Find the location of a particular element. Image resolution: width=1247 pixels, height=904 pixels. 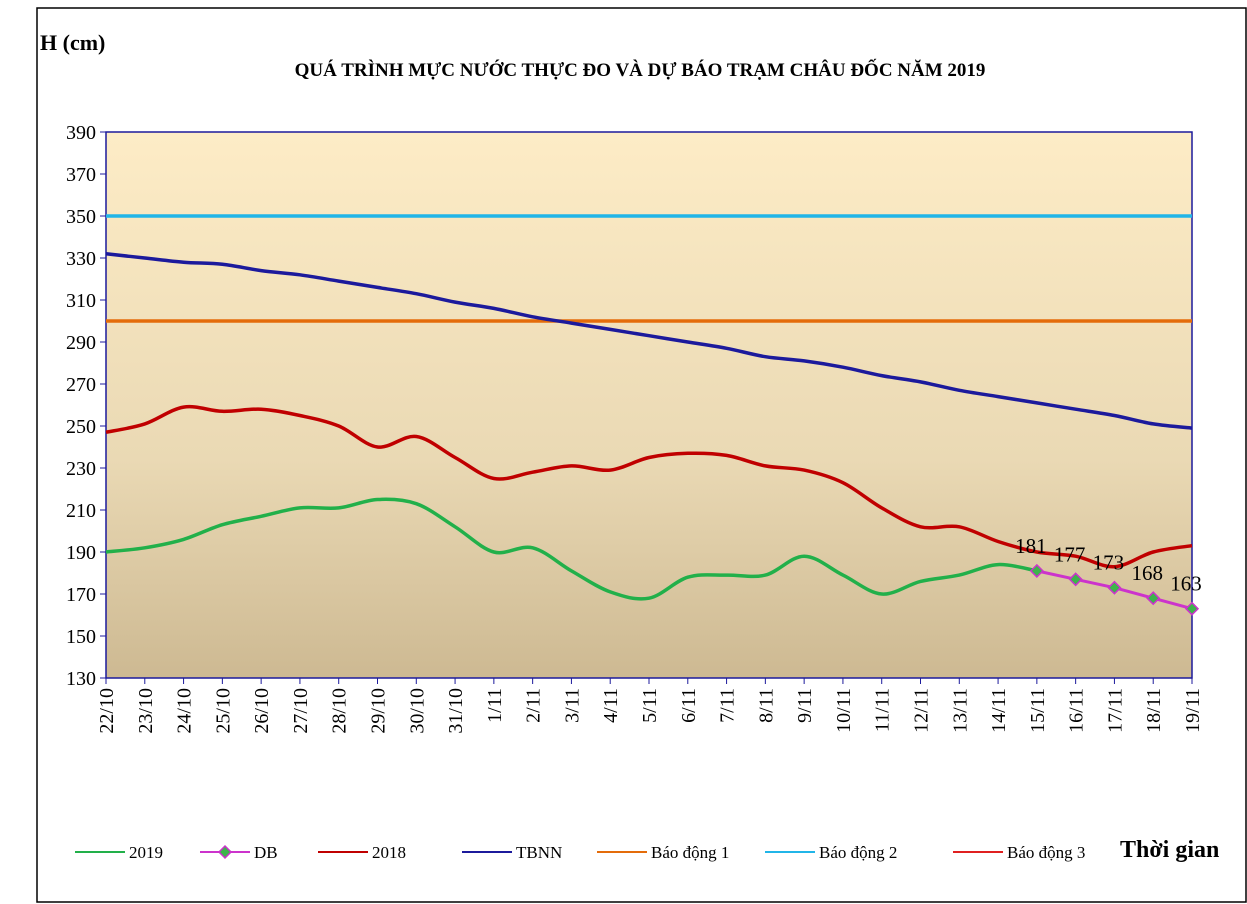

x-tick-label: 10/11 is located at coordinates (844, 710).